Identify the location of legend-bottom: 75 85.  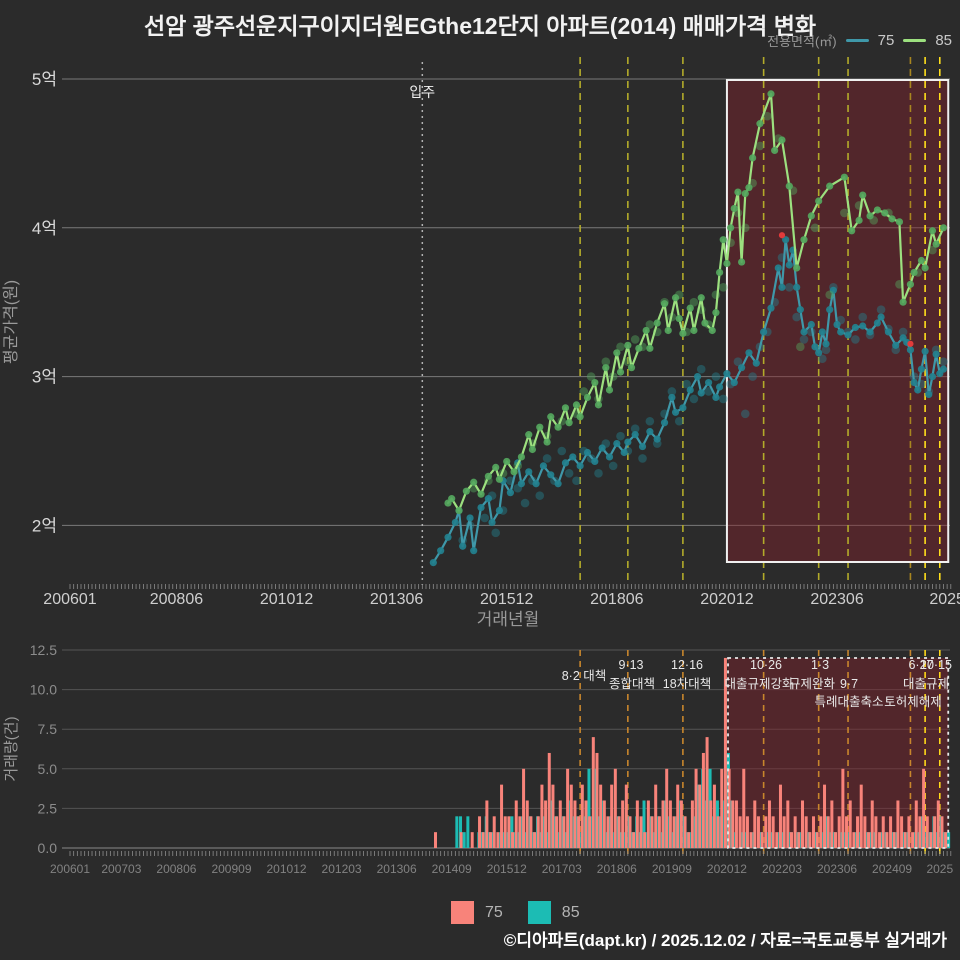
(515, 912).